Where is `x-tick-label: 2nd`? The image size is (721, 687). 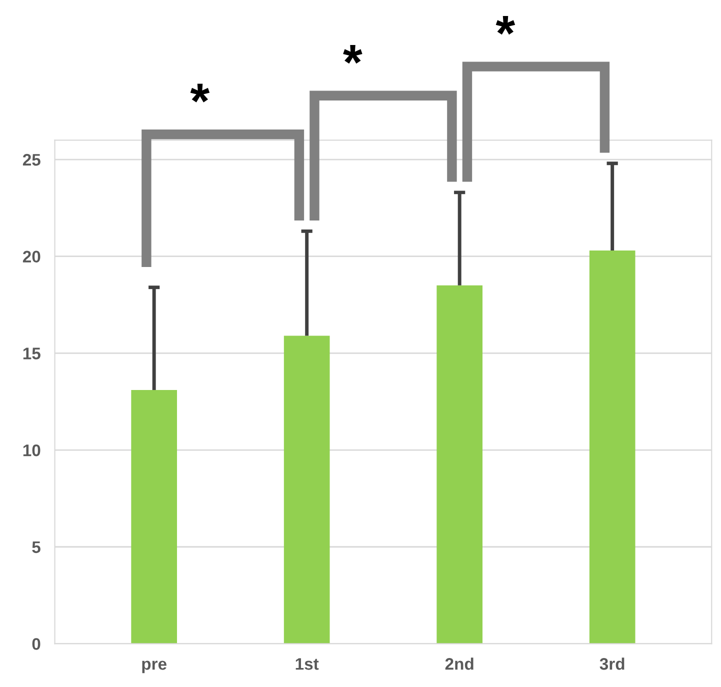
x-tick-label: 2nd is located at coordinates (459, 664).